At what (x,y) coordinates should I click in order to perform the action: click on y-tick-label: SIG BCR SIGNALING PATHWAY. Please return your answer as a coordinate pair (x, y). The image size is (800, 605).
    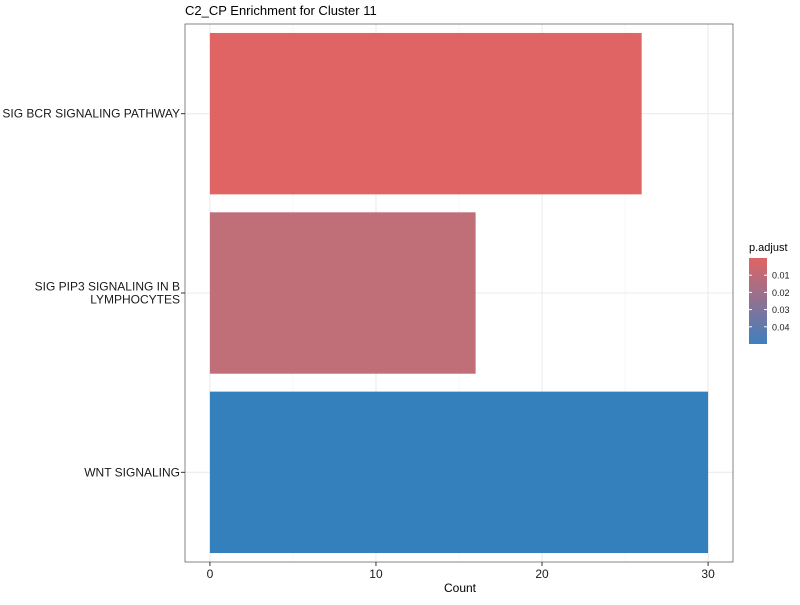
    Looking at the image, I should click on (91, 114).